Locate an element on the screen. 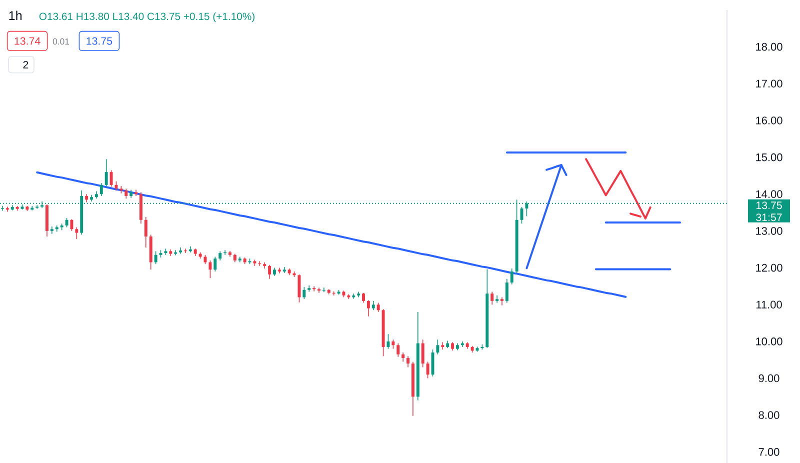 This screenshot has height=463, width=800. chart-subtitle: O13.61 H13.80 L13.40 C13.75 +0.15 (+1.10%) is located at coordinates (146, 17).